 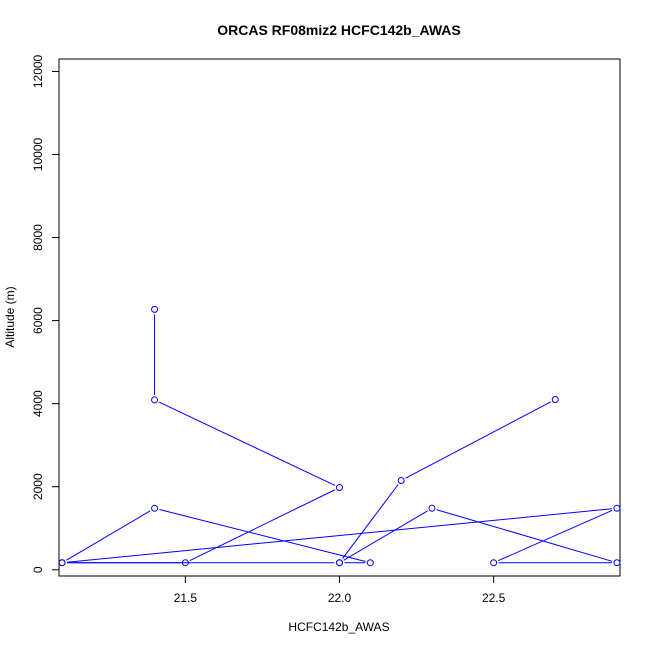 What do you see at coordinates (38, 569) in the screenshot?
I see `y-tick-label: 0` at bounding box center [38, 569].